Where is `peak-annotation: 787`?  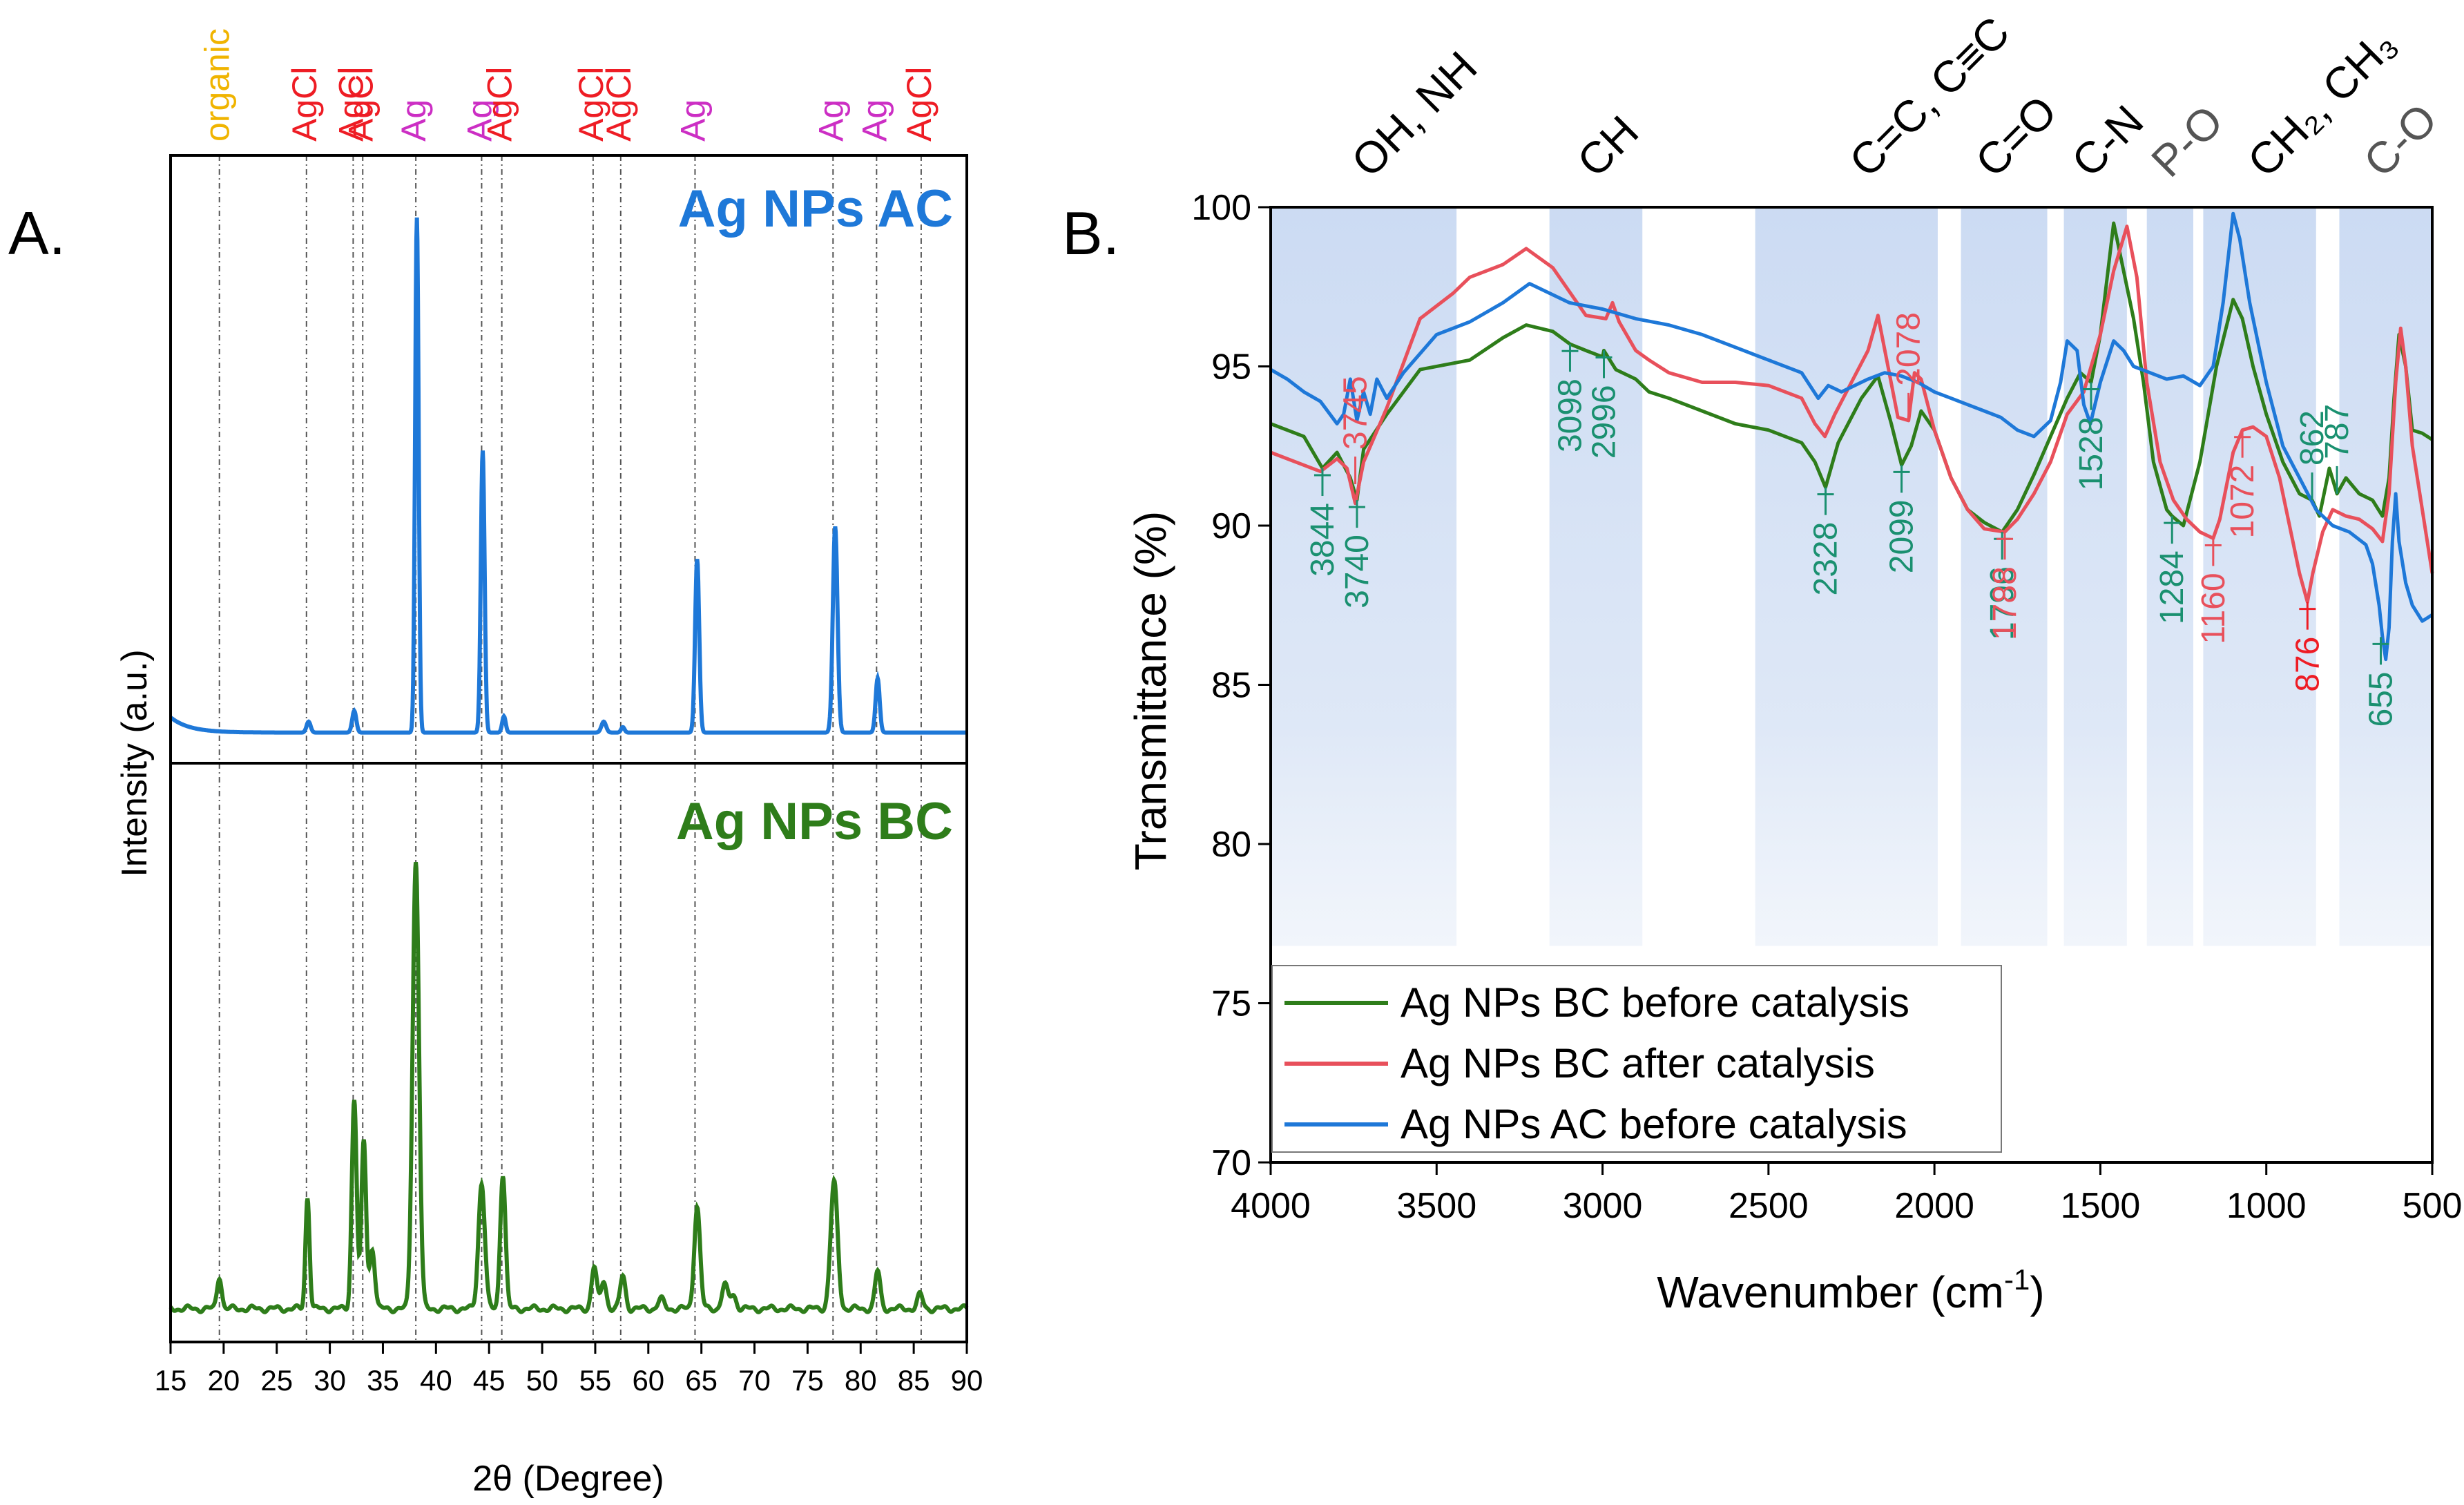 peak-annotation: 787 is located at coordinates (2337, 449).